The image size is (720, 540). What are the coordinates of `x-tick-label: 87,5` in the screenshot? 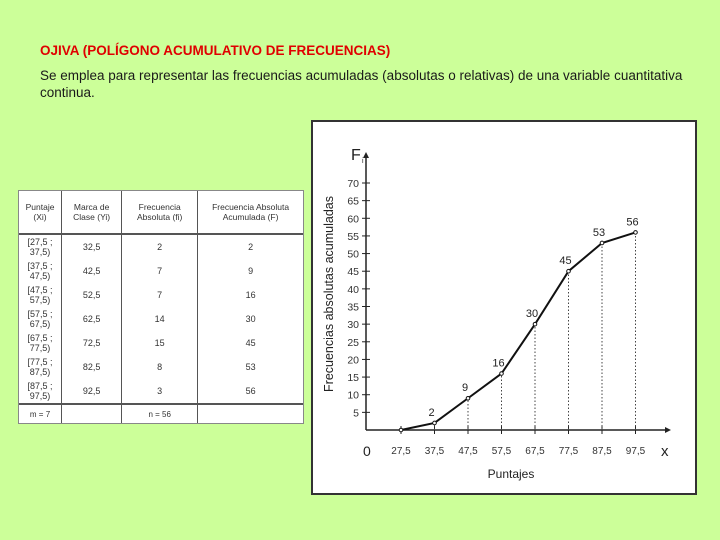 It's located at (602, 451).